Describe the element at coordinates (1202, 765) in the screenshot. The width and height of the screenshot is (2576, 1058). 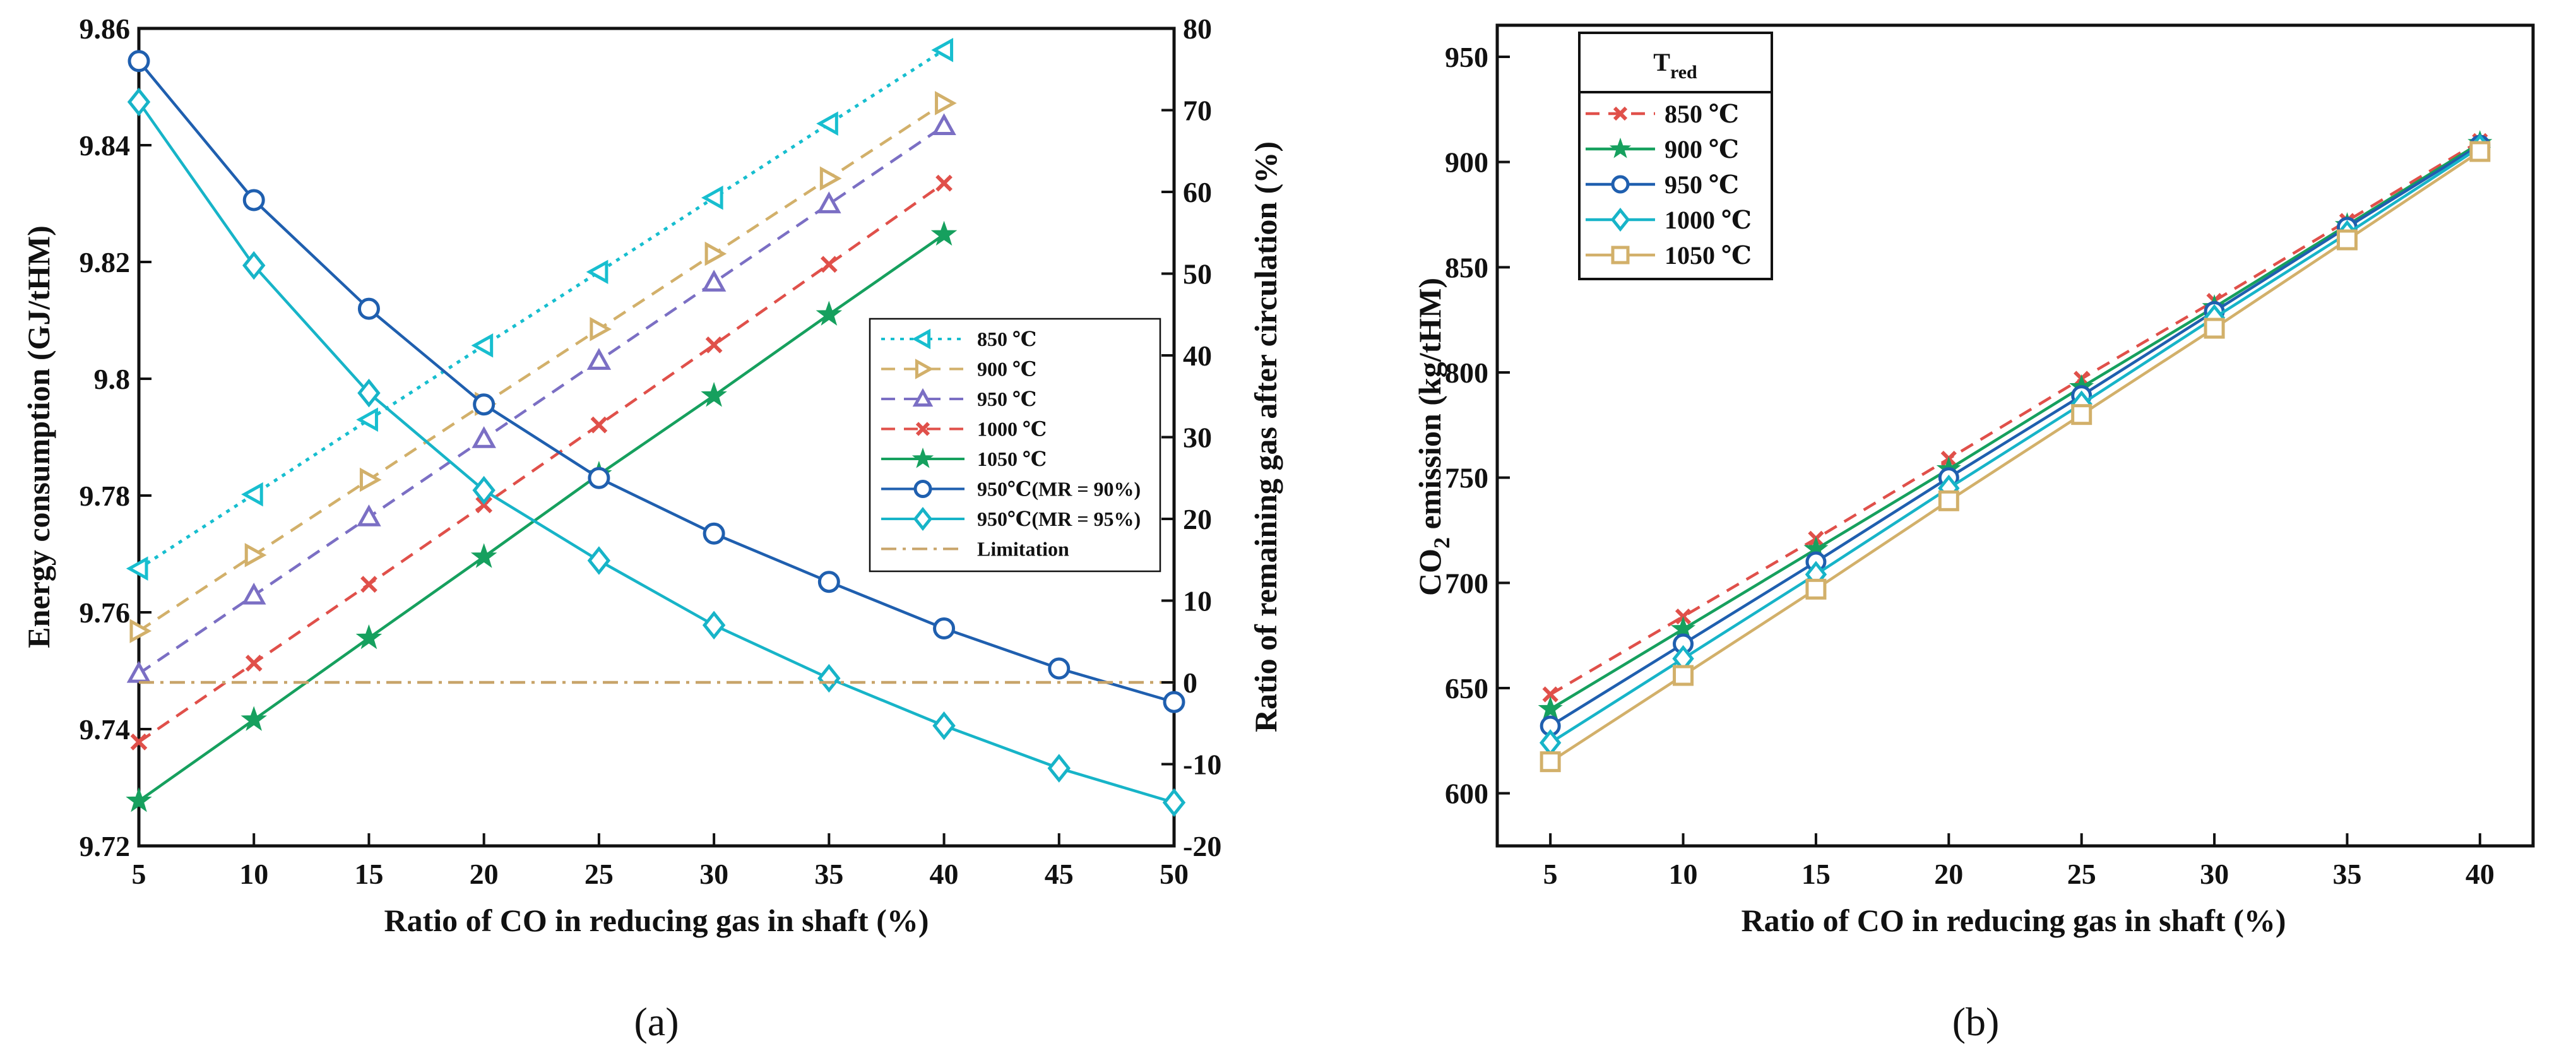
I see `chart-a-right-y-tick-label: -10` at that location.